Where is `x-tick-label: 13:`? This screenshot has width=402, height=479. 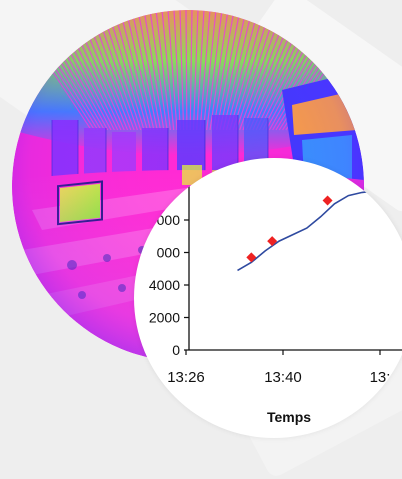
x-tick-label: 13: is located at coordinates (380, 377).